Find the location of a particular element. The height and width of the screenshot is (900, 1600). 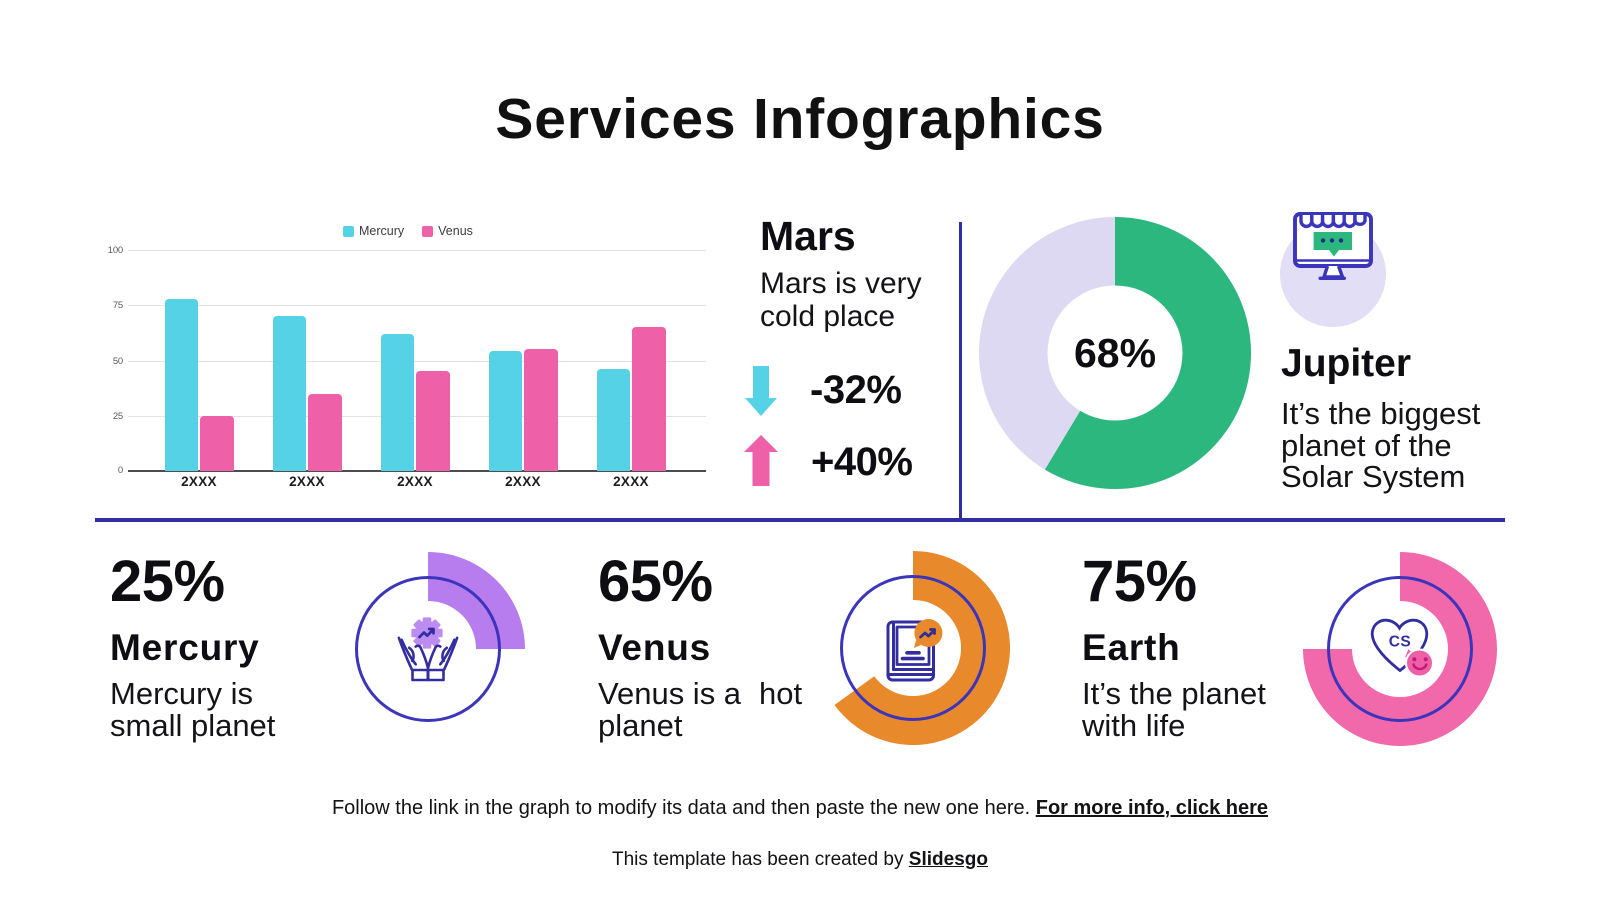

svg-text: CS is located at coordinates (1400, 642).